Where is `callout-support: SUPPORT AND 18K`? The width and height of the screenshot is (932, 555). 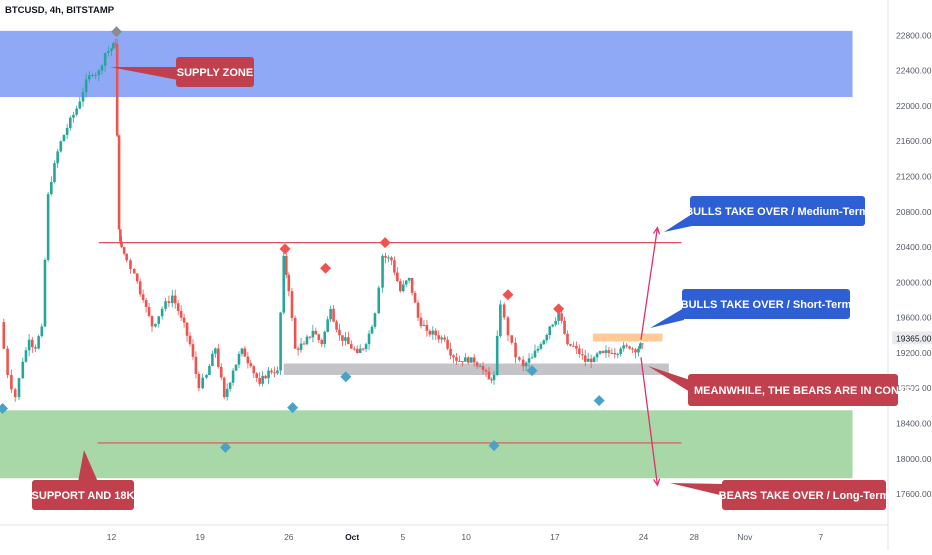 callout-support: SUPPORT AND 18K is located at coordinates (83, 480).